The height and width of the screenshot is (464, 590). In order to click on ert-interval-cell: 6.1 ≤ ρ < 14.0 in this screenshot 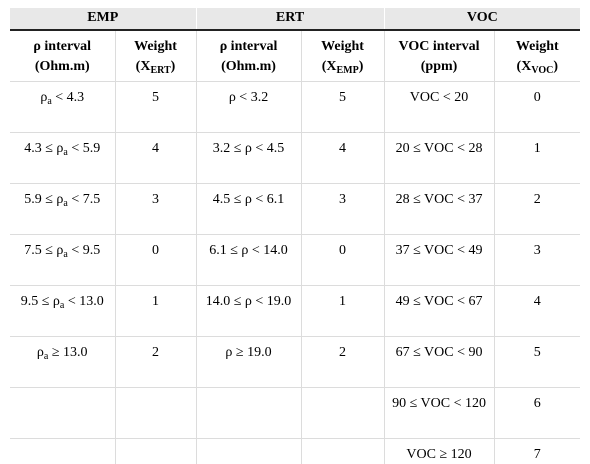, I will do `click(248, 259)`.